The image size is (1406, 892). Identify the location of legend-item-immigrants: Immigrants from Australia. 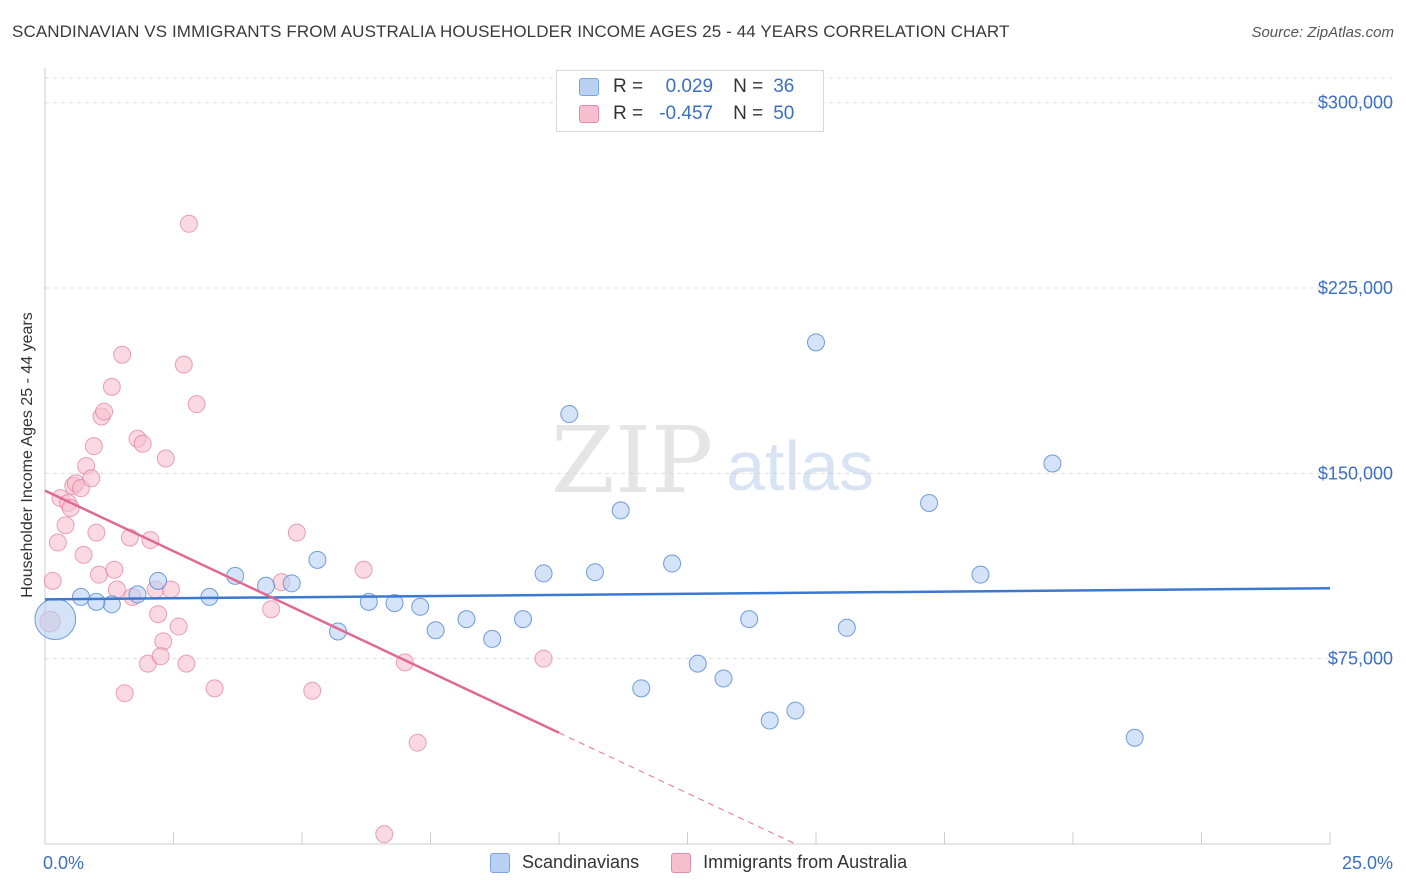
(789, 862).